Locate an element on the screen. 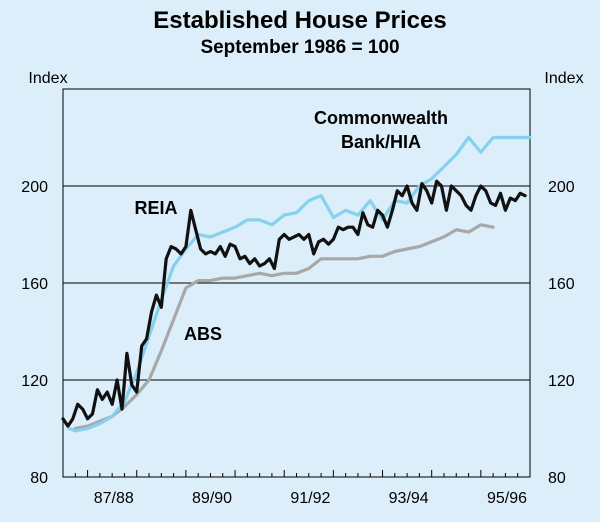 Image resolution: width=600 pixels, height=522 pixels. xtick-label: 87/88 is located at coordinates (114, 498).